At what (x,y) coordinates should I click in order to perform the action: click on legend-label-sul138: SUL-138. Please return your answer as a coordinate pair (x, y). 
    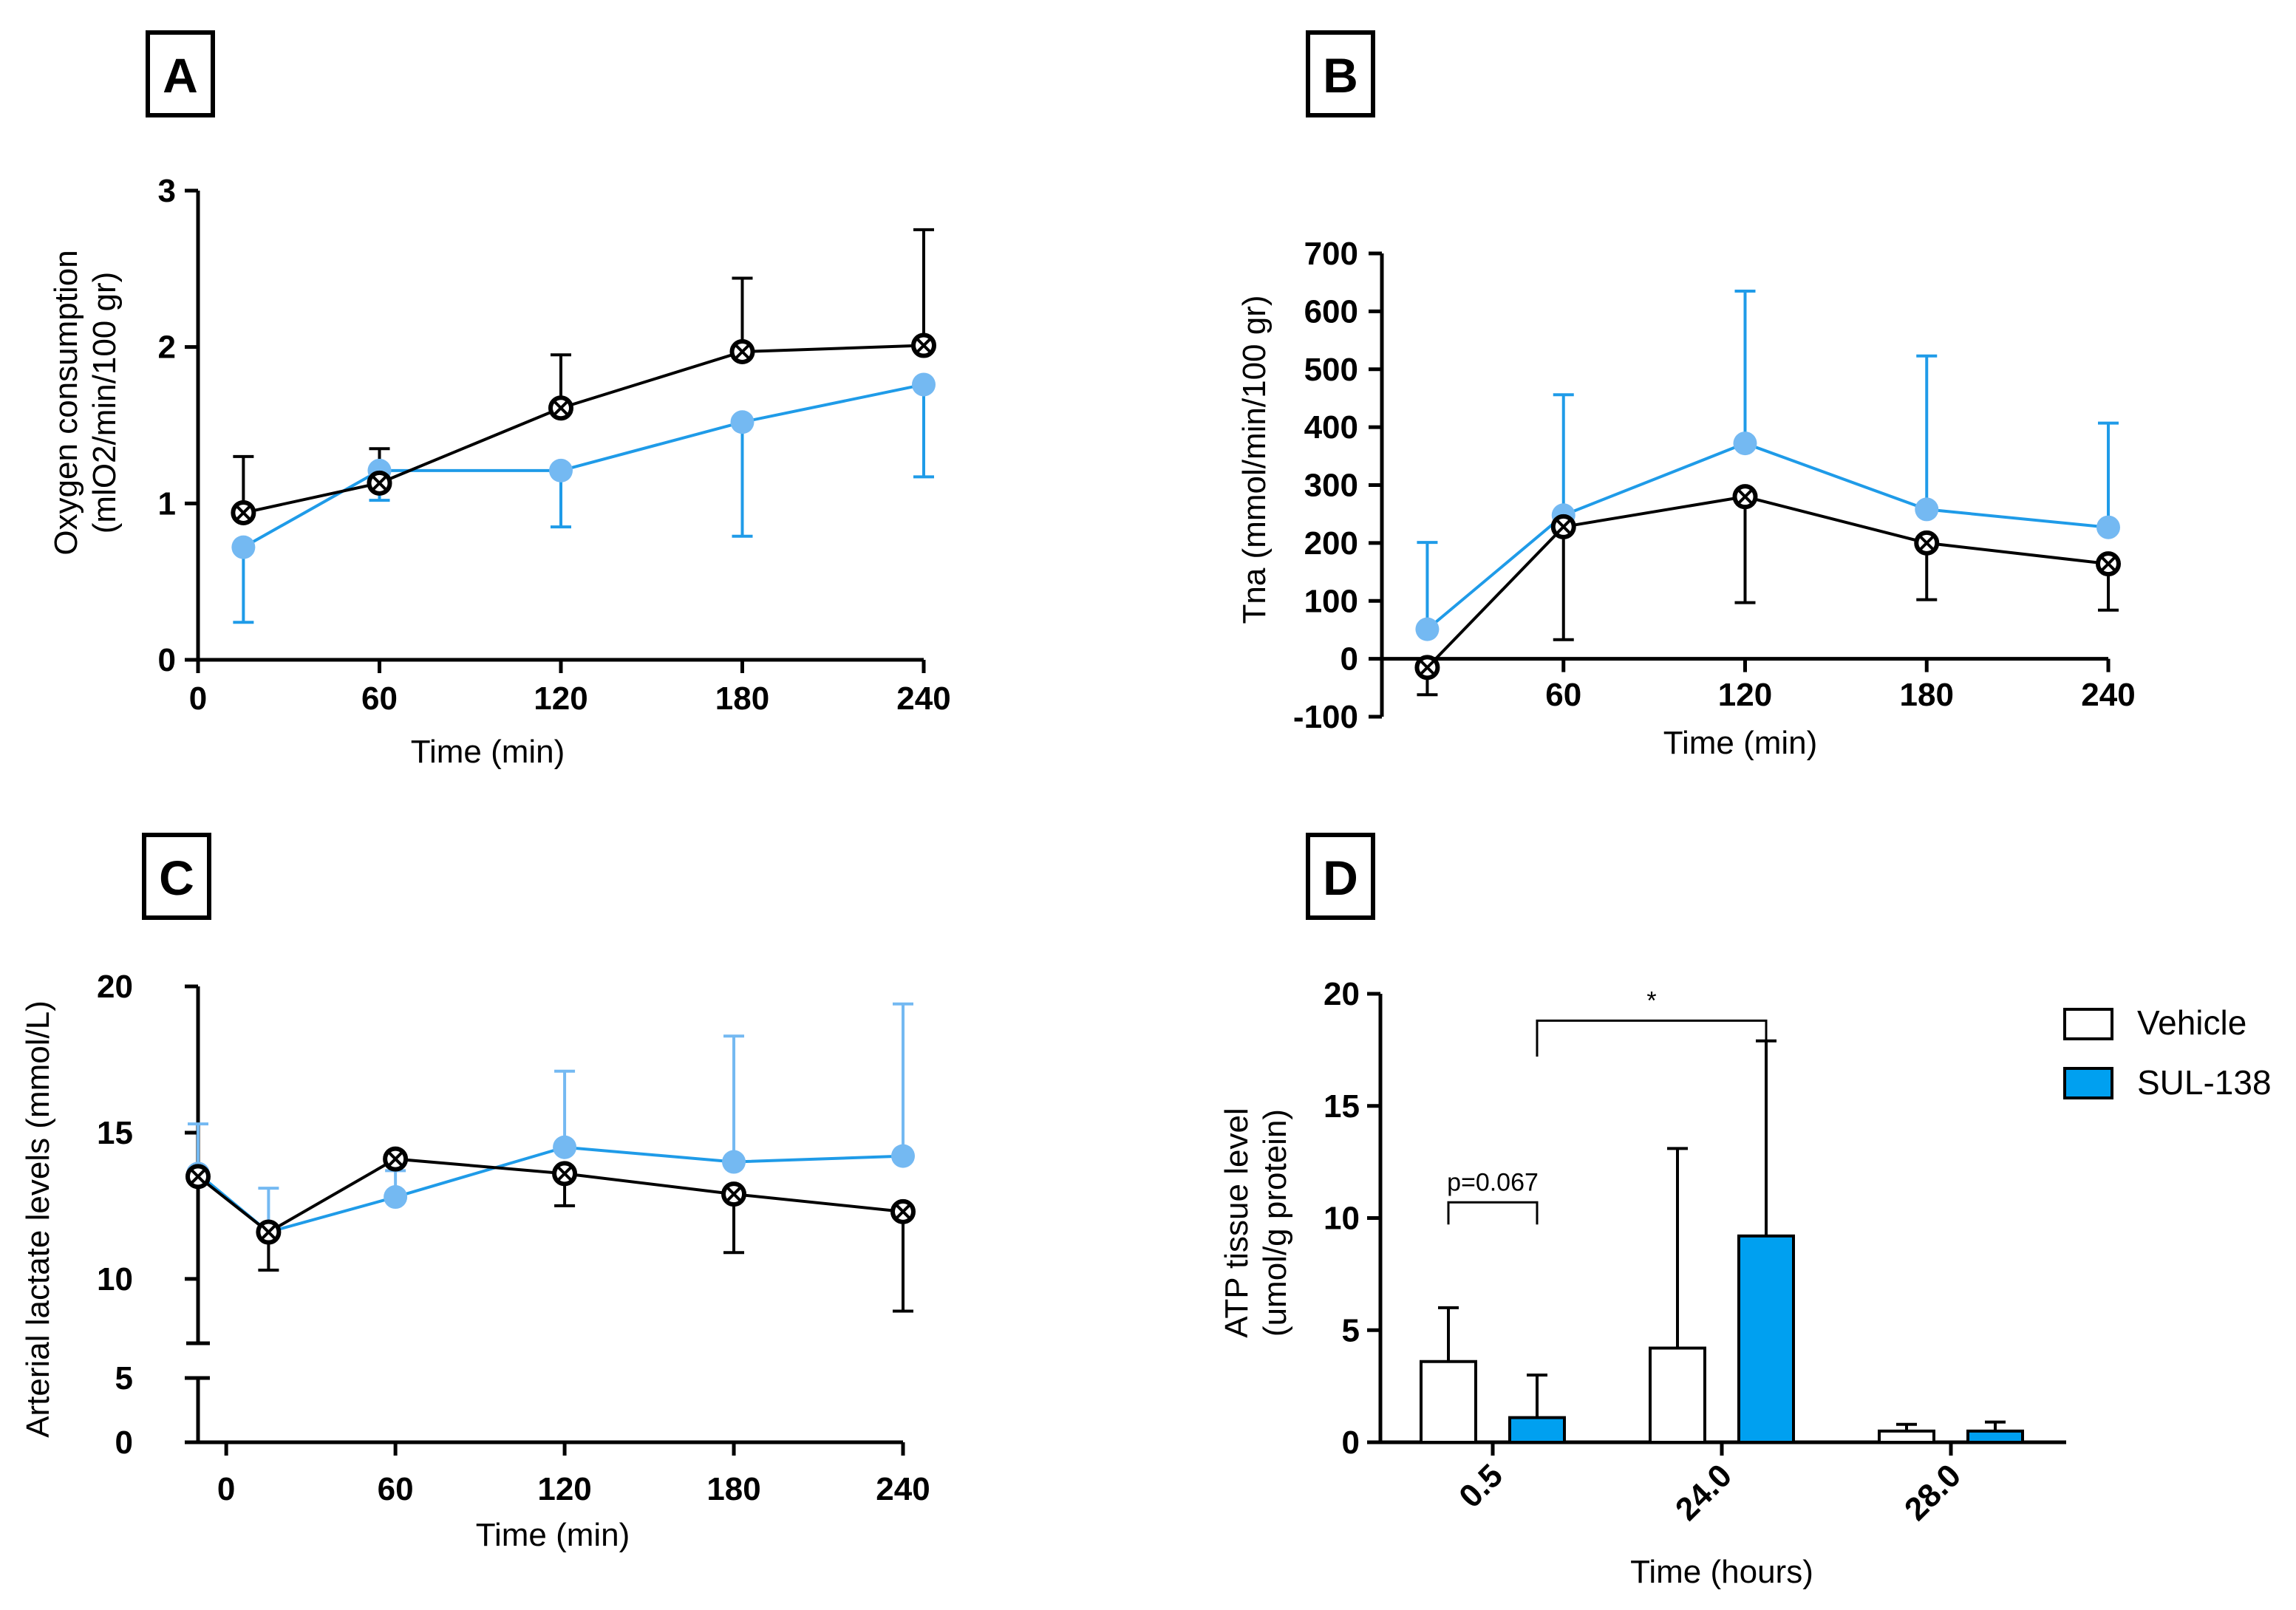
    Looking at the image, I should click on (2204, 1082).